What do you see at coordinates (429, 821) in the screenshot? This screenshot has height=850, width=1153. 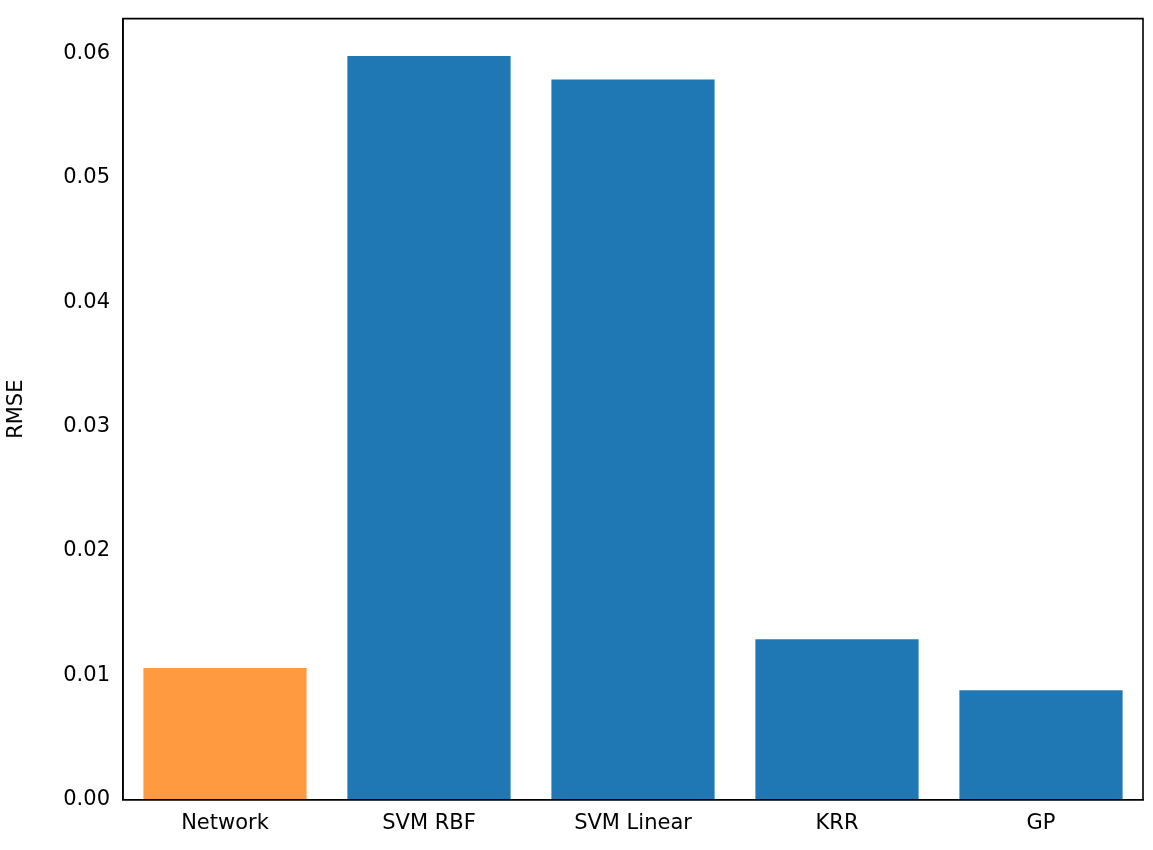 I see `x-tick-label: SVM RBF` at bounding box center [429, 821].